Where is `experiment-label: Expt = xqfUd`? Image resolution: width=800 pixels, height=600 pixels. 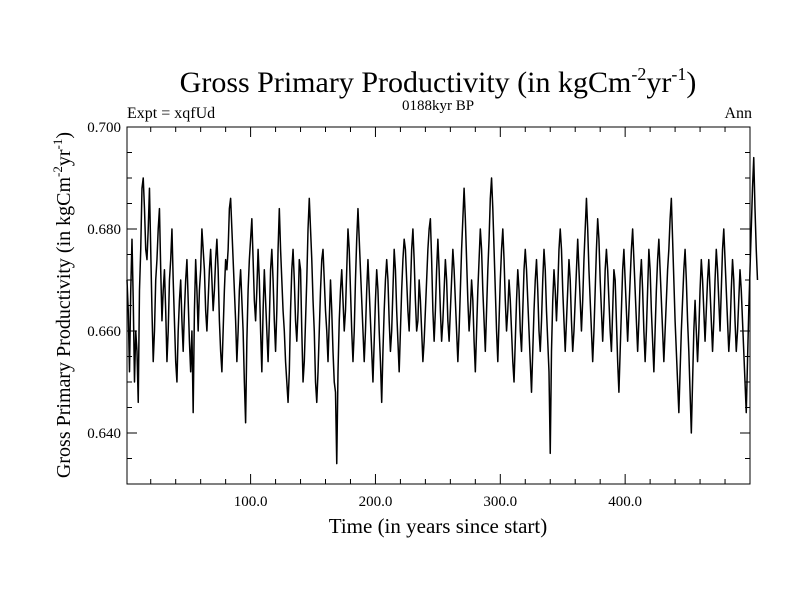 experiment-label: Expt = xqfUd is located at coordinates (171, 113).